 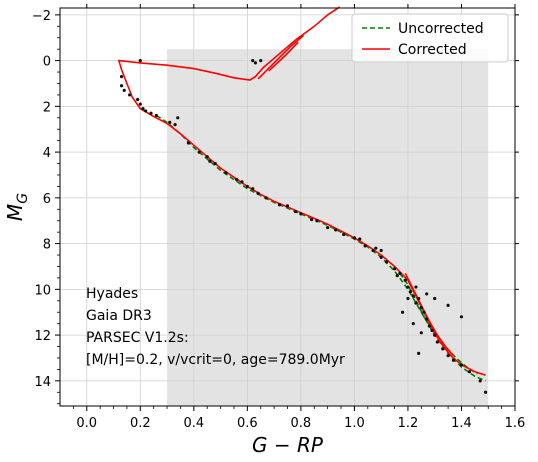 I want to click on x-tick-label: 0.4, so click(x=193, y=423).